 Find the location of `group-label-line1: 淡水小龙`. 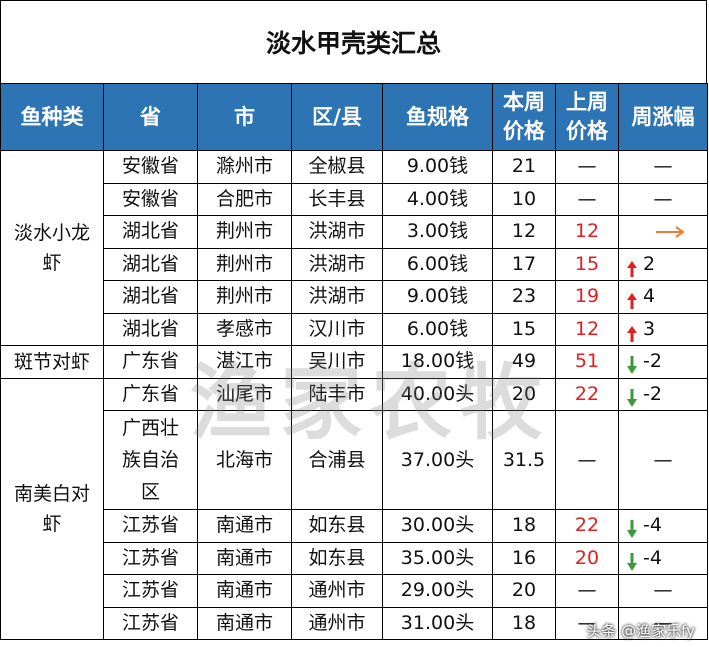

group-label-line1: 淡水小龙 is located at coordinates (51, 233).